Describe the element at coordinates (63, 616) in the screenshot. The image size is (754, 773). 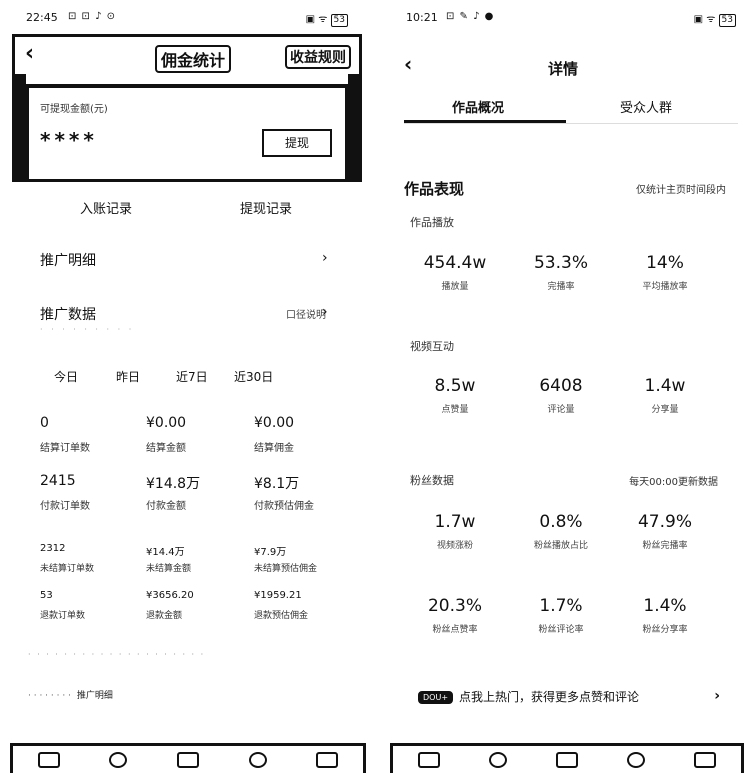
I see `refund-orders-label: 退款订单数` at that location.